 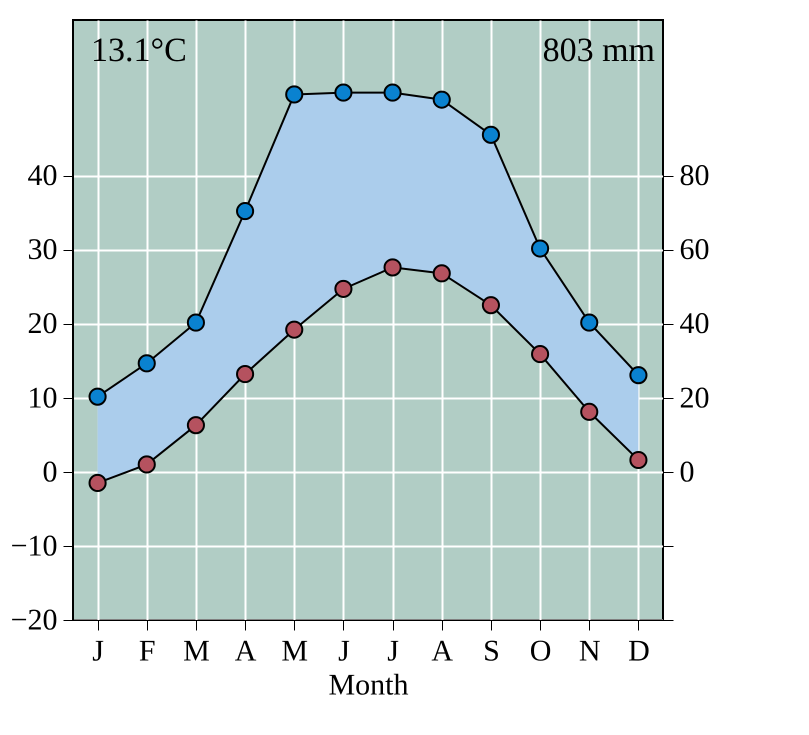 I want to click on y-tick-label: 0, so click(x=50, y=471).